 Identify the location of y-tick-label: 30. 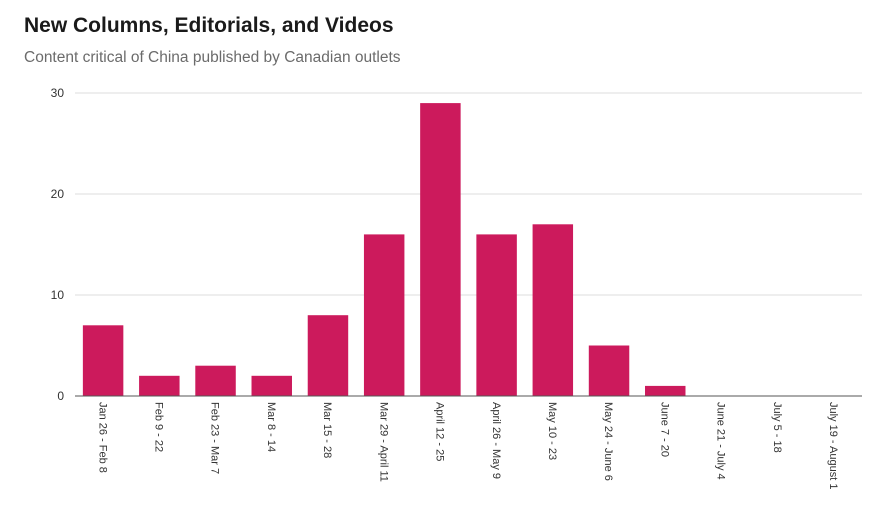
(58, 93).